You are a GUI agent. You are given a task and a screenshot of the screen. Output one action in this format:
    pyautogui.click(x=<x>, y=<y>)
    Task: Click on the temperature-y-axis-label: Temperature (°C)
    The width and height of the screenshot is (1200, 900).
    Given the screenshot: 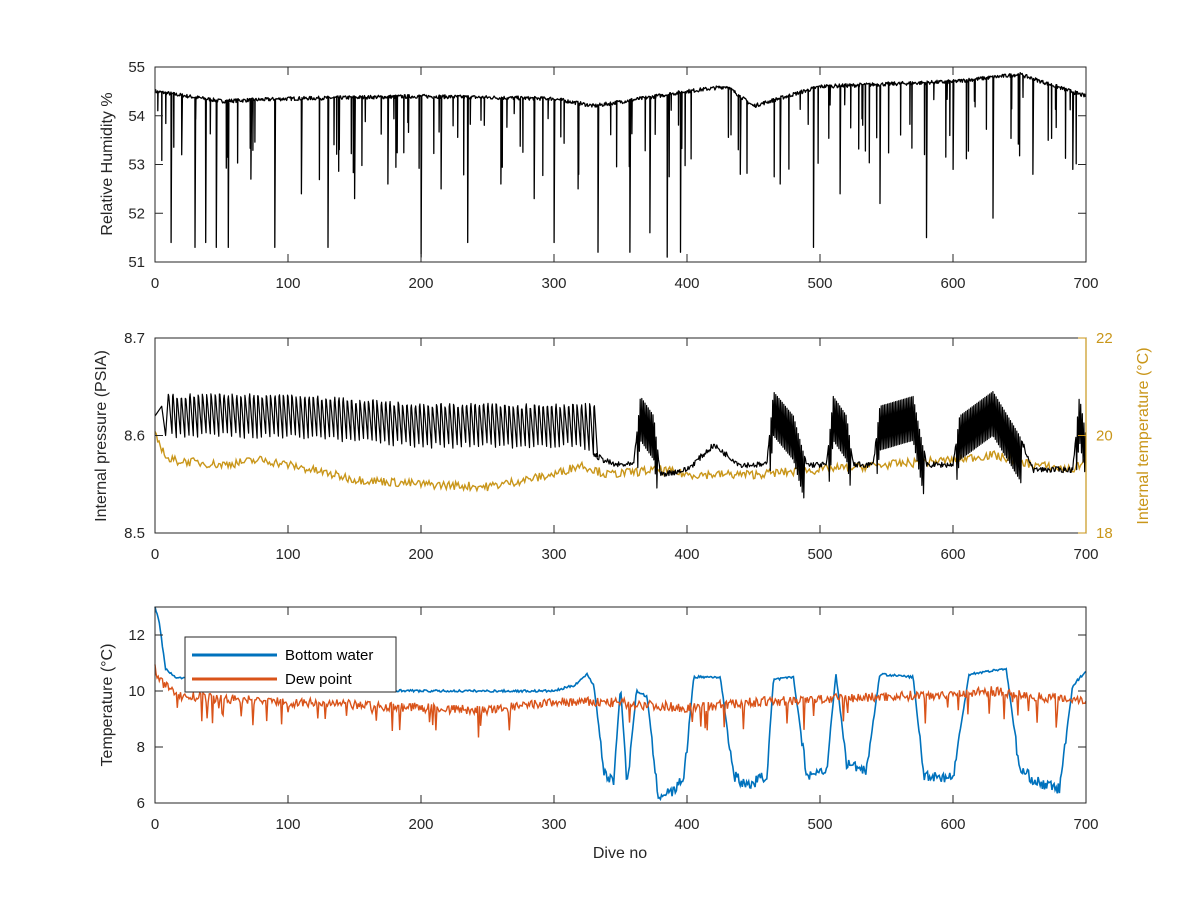 What is the action you would take?
    pyautogui.click(x=107, y=705)
    